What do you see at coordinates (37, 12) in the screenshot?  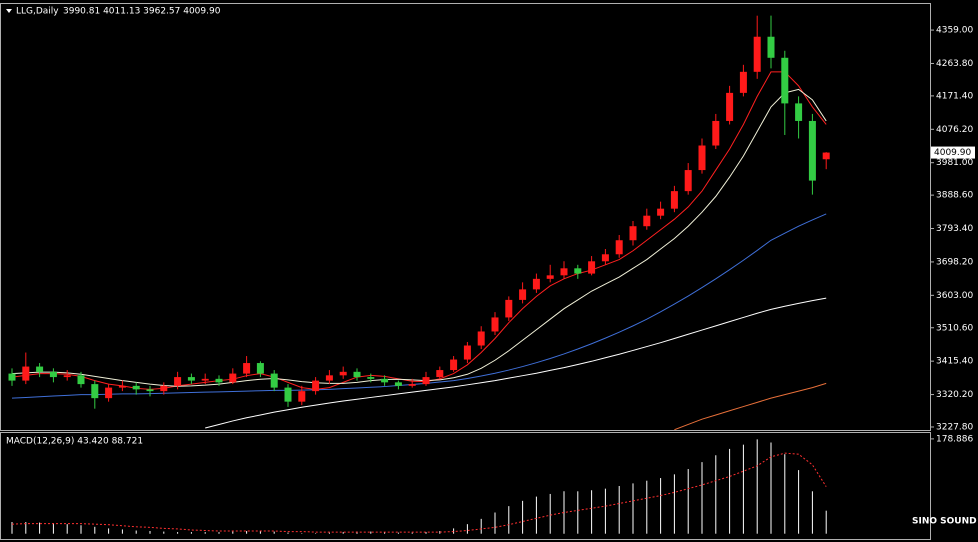 I see `symbol: LLG,Daily` at bounding box center [37, 12].